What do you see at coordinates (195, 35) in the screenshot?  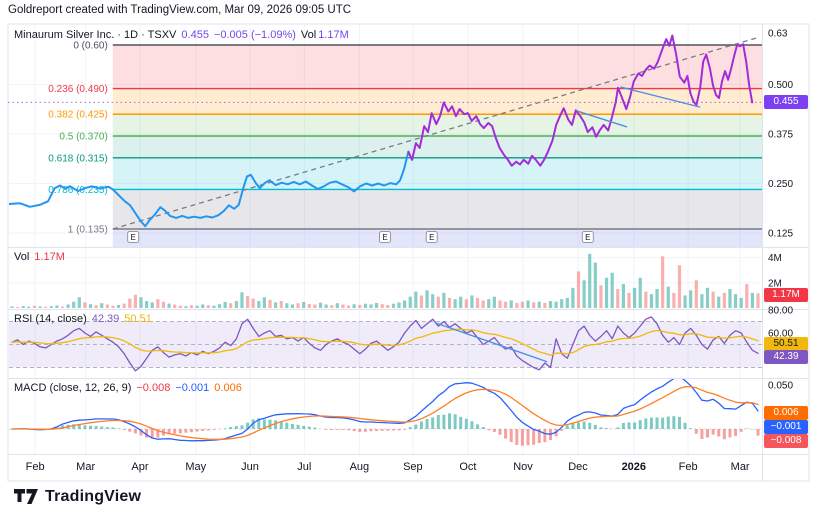 I see `last-price-value: 0.455` at bounding box center [195, 35].